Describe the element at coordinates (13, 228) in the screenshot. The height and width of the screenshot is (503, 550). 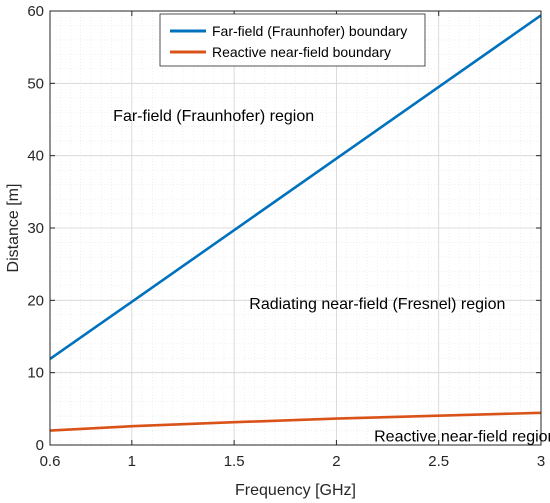
I see `y-axis-label: Distance [m]` at that location.